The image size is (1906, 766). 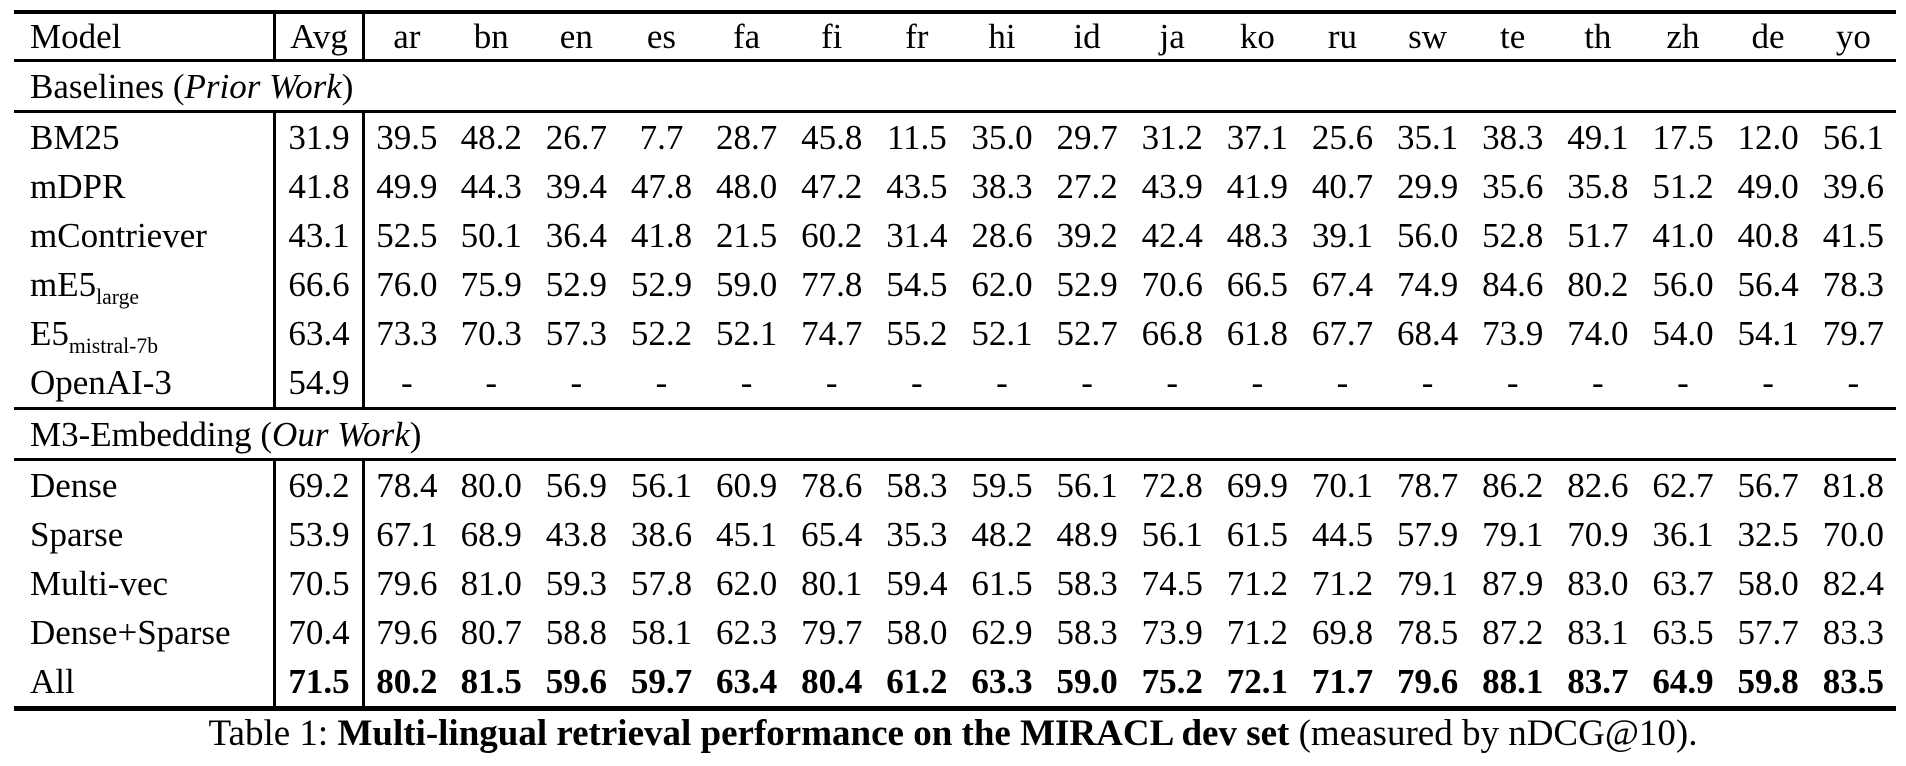 What do you see at coordinates (661, 632) in the screenshot?
I see `score-cell: 58.1` at bounding box center [661, 632].